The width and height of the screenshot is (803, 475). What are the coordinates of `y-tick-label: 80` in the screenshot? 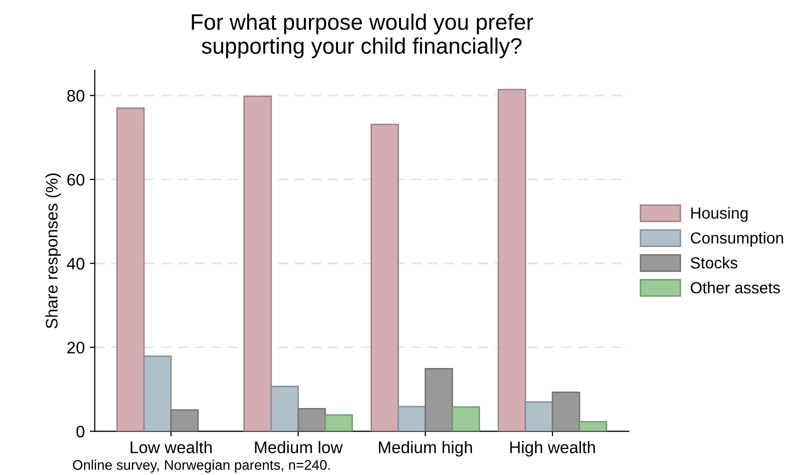 It's located at (75, 96).